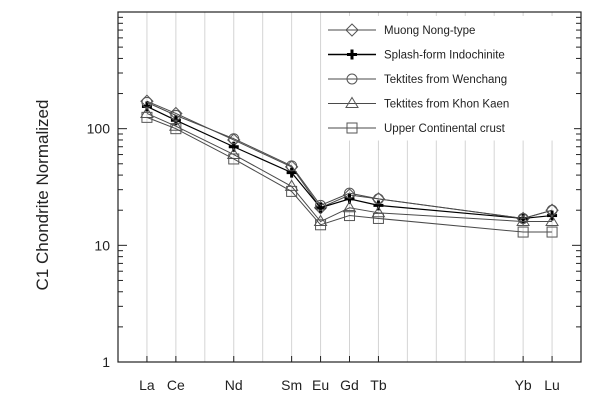 The image size is (598, 398). What do you see at coordinates (320, 385) in the screenshot?
I see `x-tick-label: Eu` at bounding box center [320, 385].